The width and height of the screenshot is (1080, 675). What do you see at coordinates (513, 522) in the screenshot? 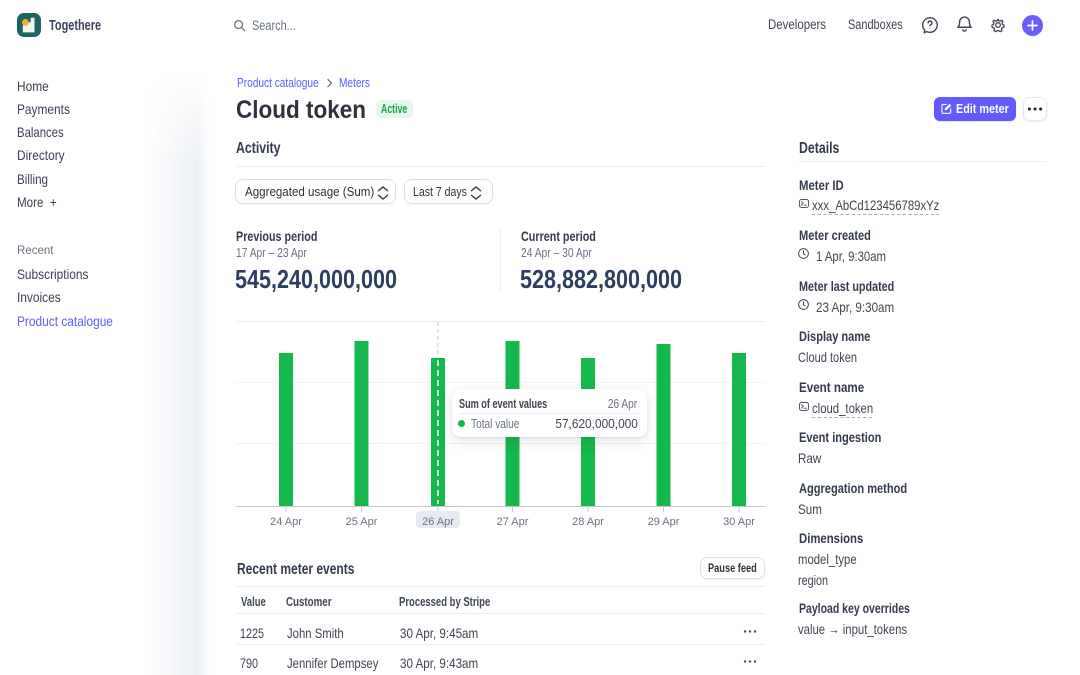
I see `svg-text: 27 Apr` at bounding box center [513, 522].